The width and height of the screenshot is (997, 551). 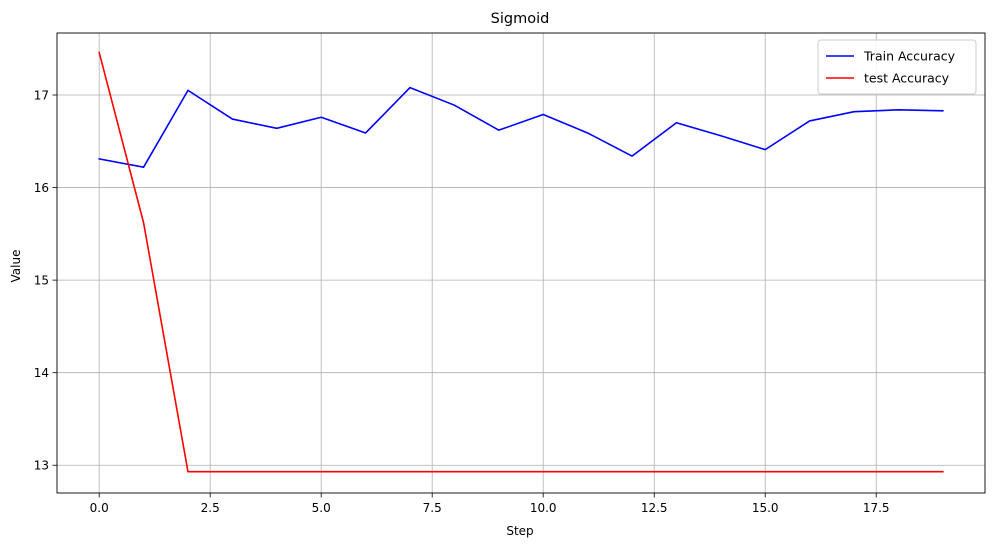 What do you see at coordinates (210, 508) in the screenshot?
I see `x-tick-label: 2.5` at bounding box center [210, 508].